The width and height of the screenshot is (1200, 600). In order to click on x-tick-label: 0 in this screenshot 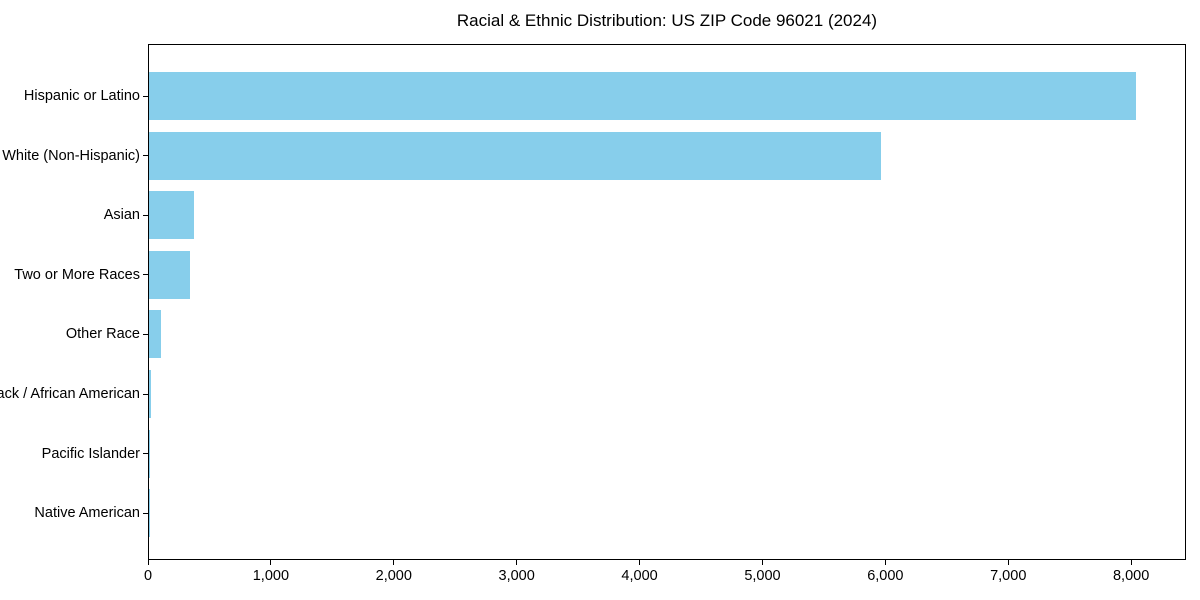, I will do `click(148, 576)`.